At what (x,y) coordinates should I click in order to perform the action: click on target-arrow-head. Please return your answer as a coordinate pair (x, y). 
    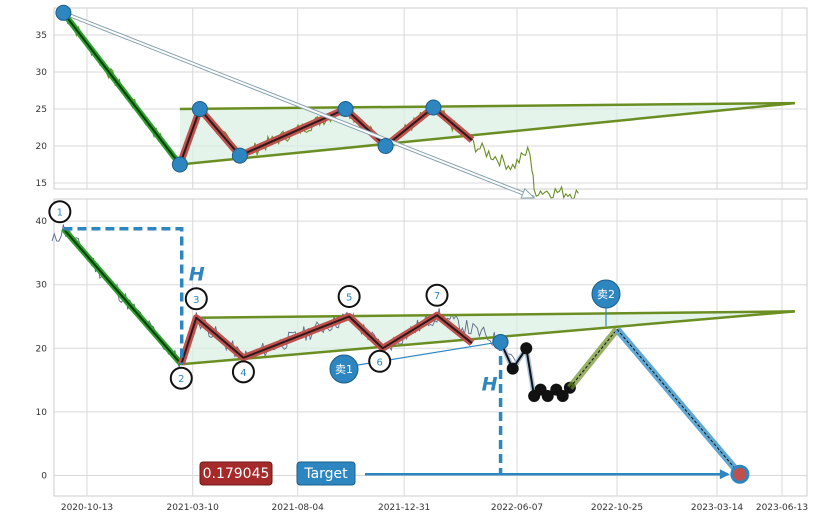
    Looking at the image, I should click on (724, 474).